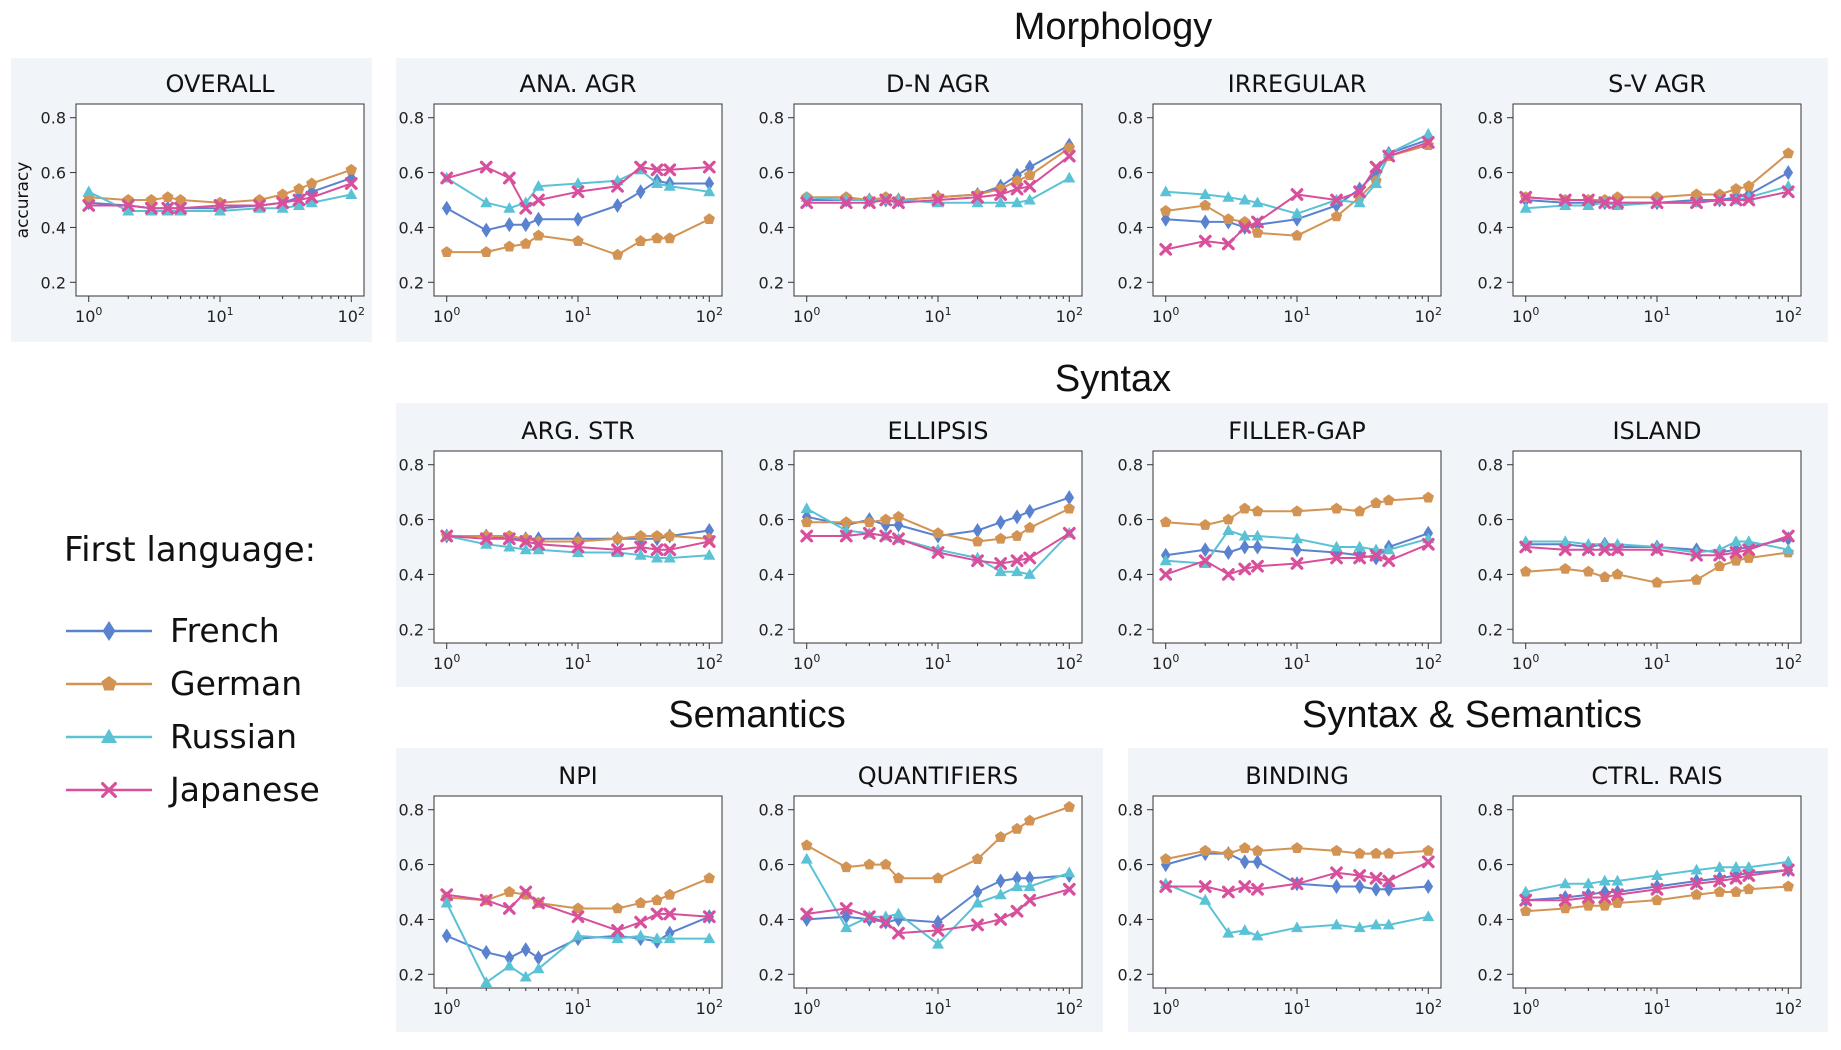 The height and width of the screenshot is (1050, 1841). Describe the element at coordinates (1640, 198) in the screenshot. I see `chart-s-v-agr: S-V AGR 0.2 0.4 0.6 0.8 100 101 102` at that location.